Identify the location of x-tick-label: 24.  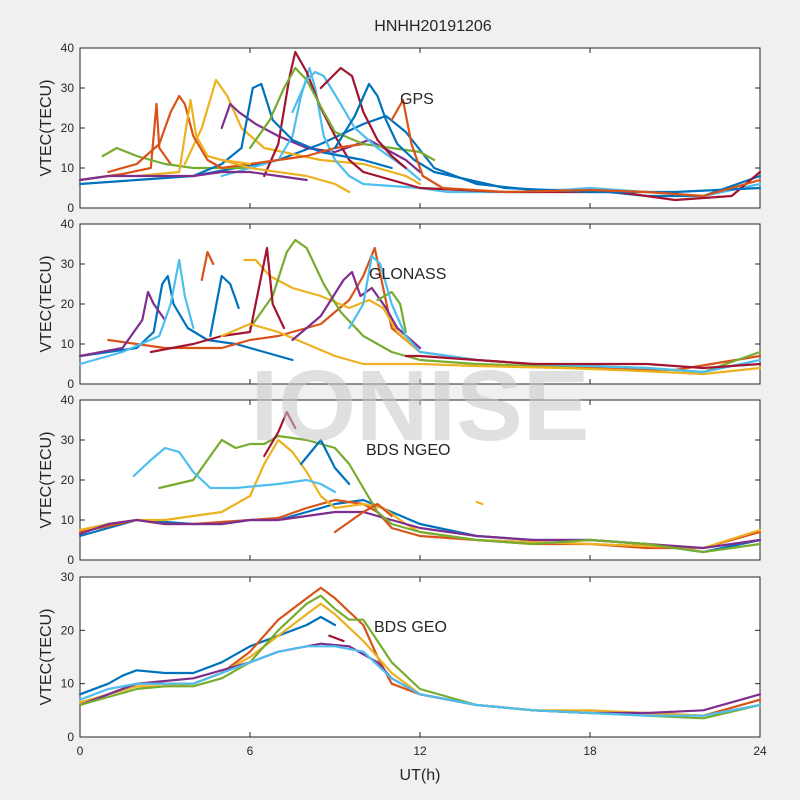
(760, 751).